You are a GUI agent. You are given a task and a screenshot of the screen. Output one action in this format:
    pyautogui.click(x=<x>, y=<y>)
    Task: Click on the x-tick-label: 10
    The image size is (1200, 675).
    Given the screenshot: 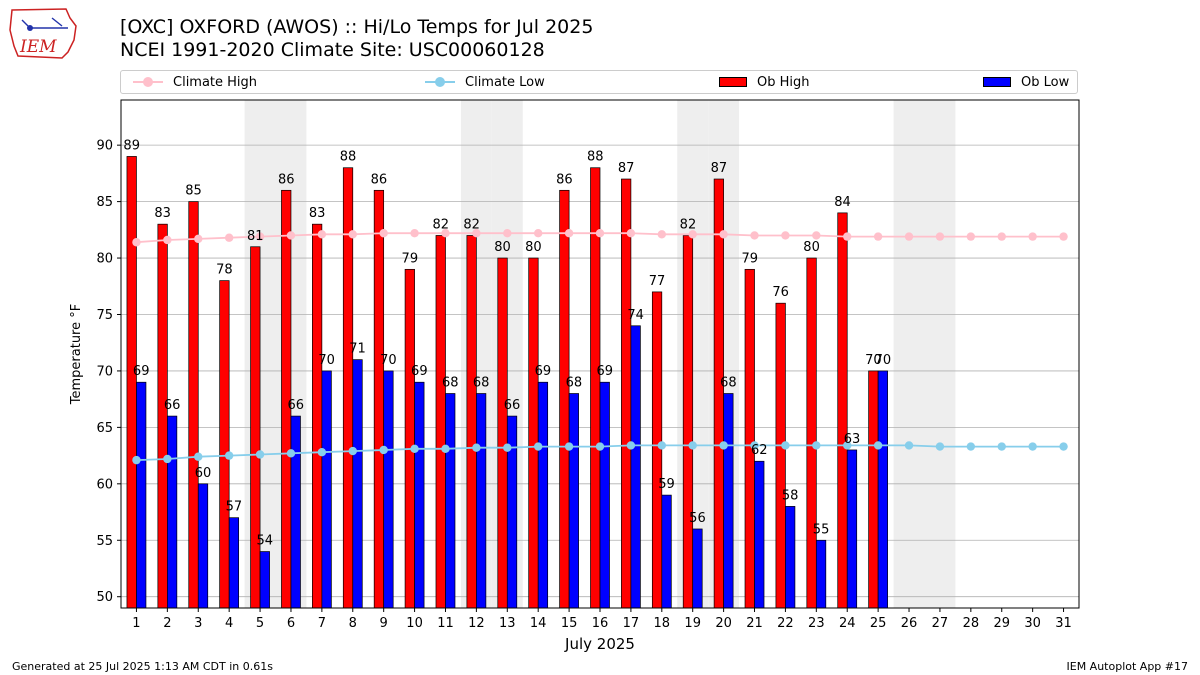 What is the action you would take?
    pyautogui.click(x=414, y=623)
    